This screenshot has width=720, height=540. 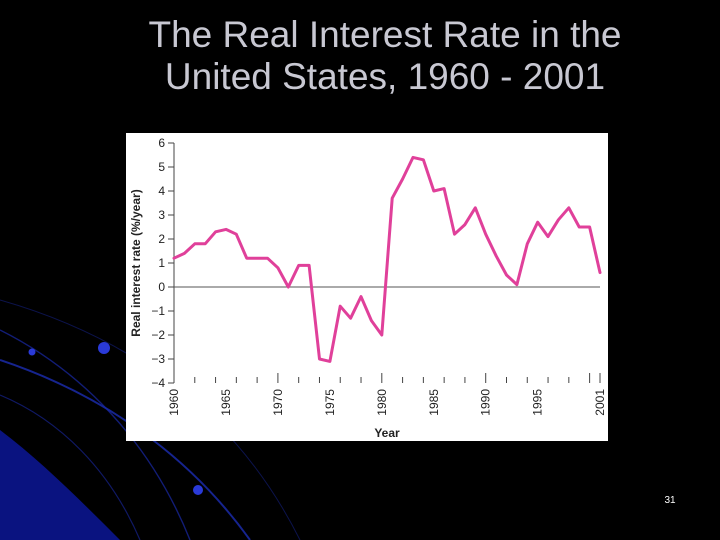 What do you see at coordinates (434, 402) in the screenshot?
I see `x-tick-label: 1985` at bounding box center [434, 402].